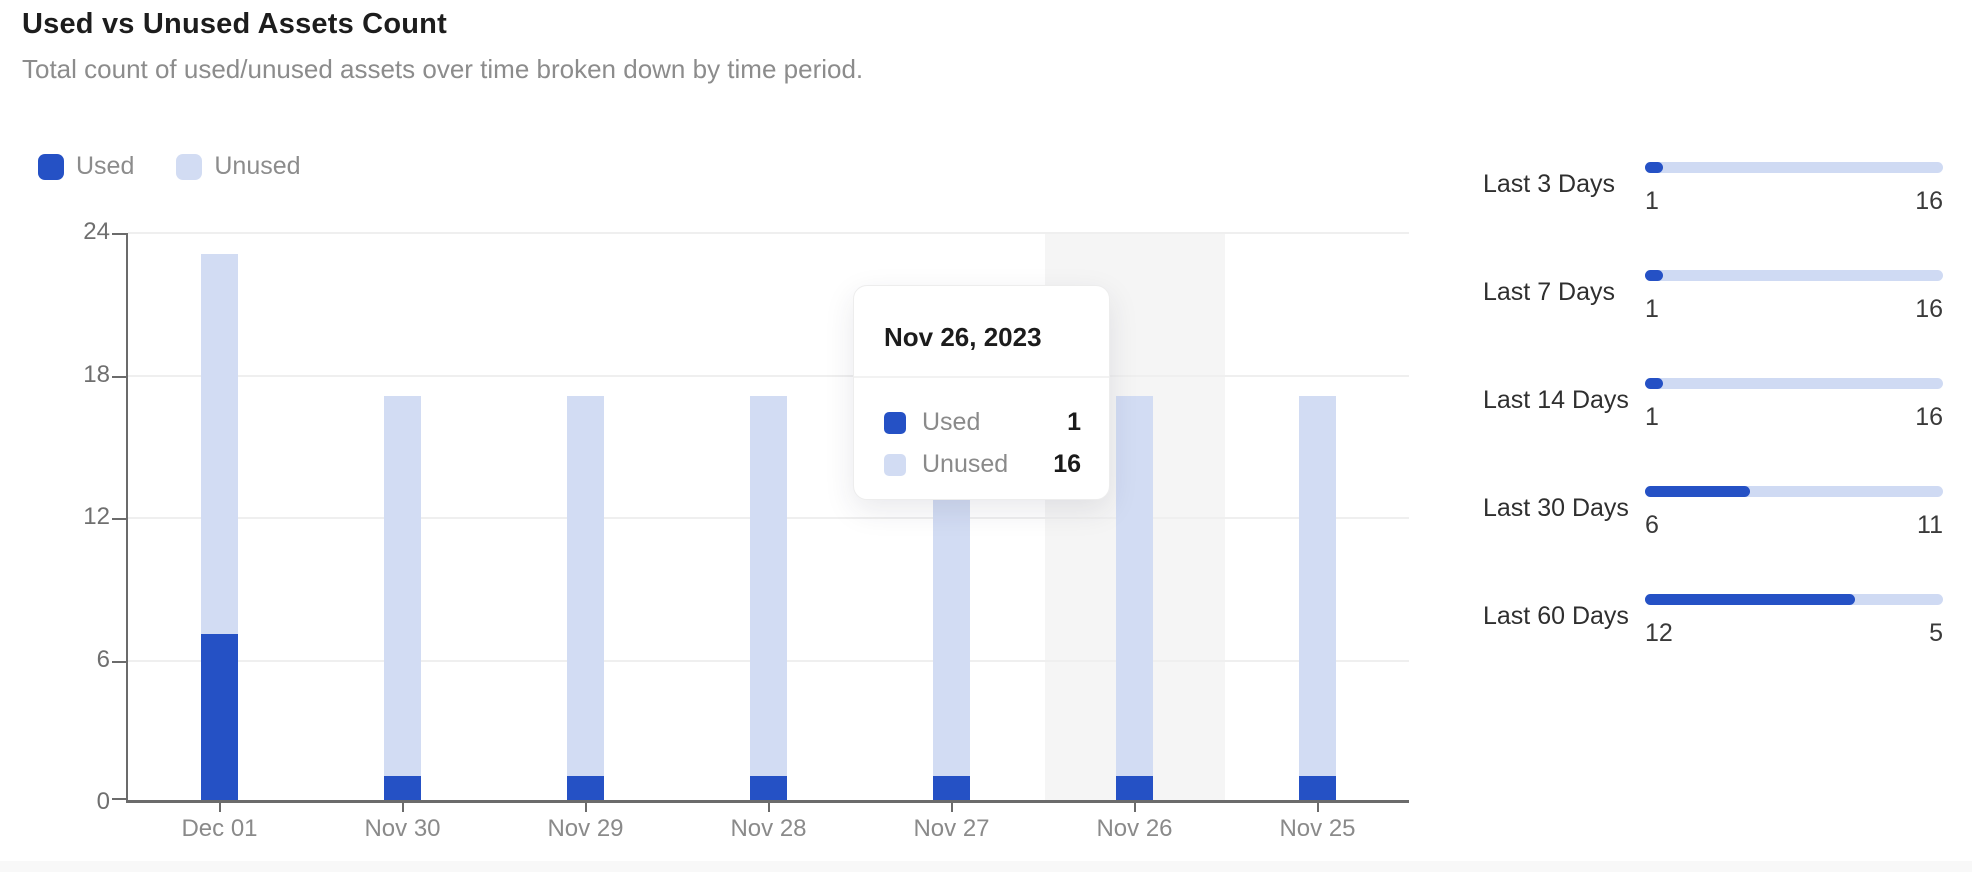 The height and width of the screenshot is (872, 1972). Describe the element at coordinates (1317, 828) in the screenshot. I see `x-axis-label: Nov 25` at that location.